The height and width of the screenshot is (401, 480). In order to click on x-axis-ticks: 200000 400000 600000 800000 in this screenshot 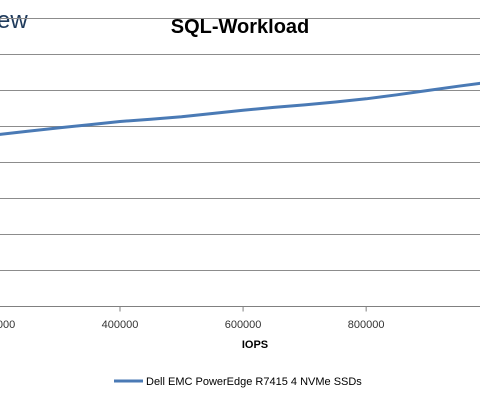, I will do `click(192, 318)`.